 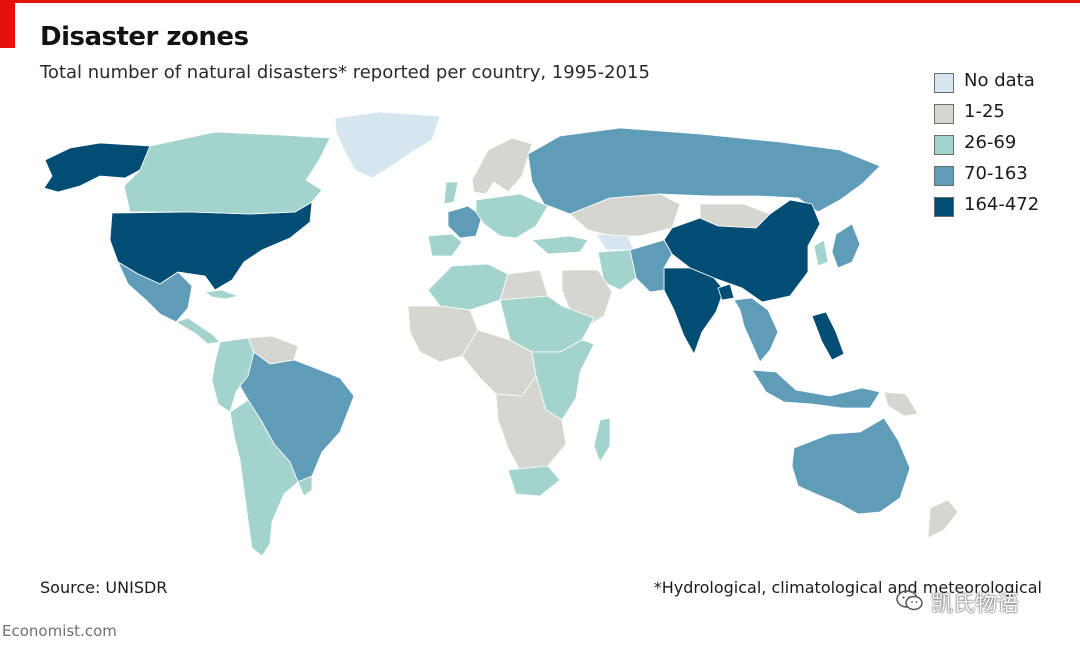 What do you see at coordinates (155, 292) in the screenshot?
I see `region-mexico` at bounding box center [155, 292].